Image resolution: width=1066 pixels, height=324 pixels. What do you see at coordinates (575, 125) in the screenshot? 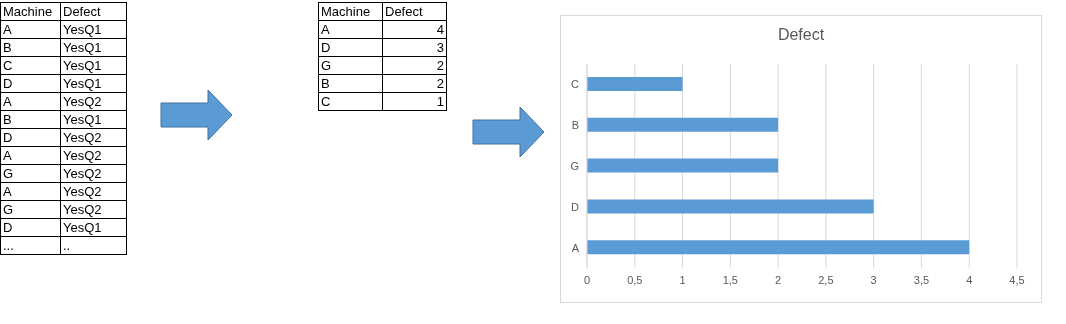
I see `y-tick-label: B` at bounding box center [575, 125].